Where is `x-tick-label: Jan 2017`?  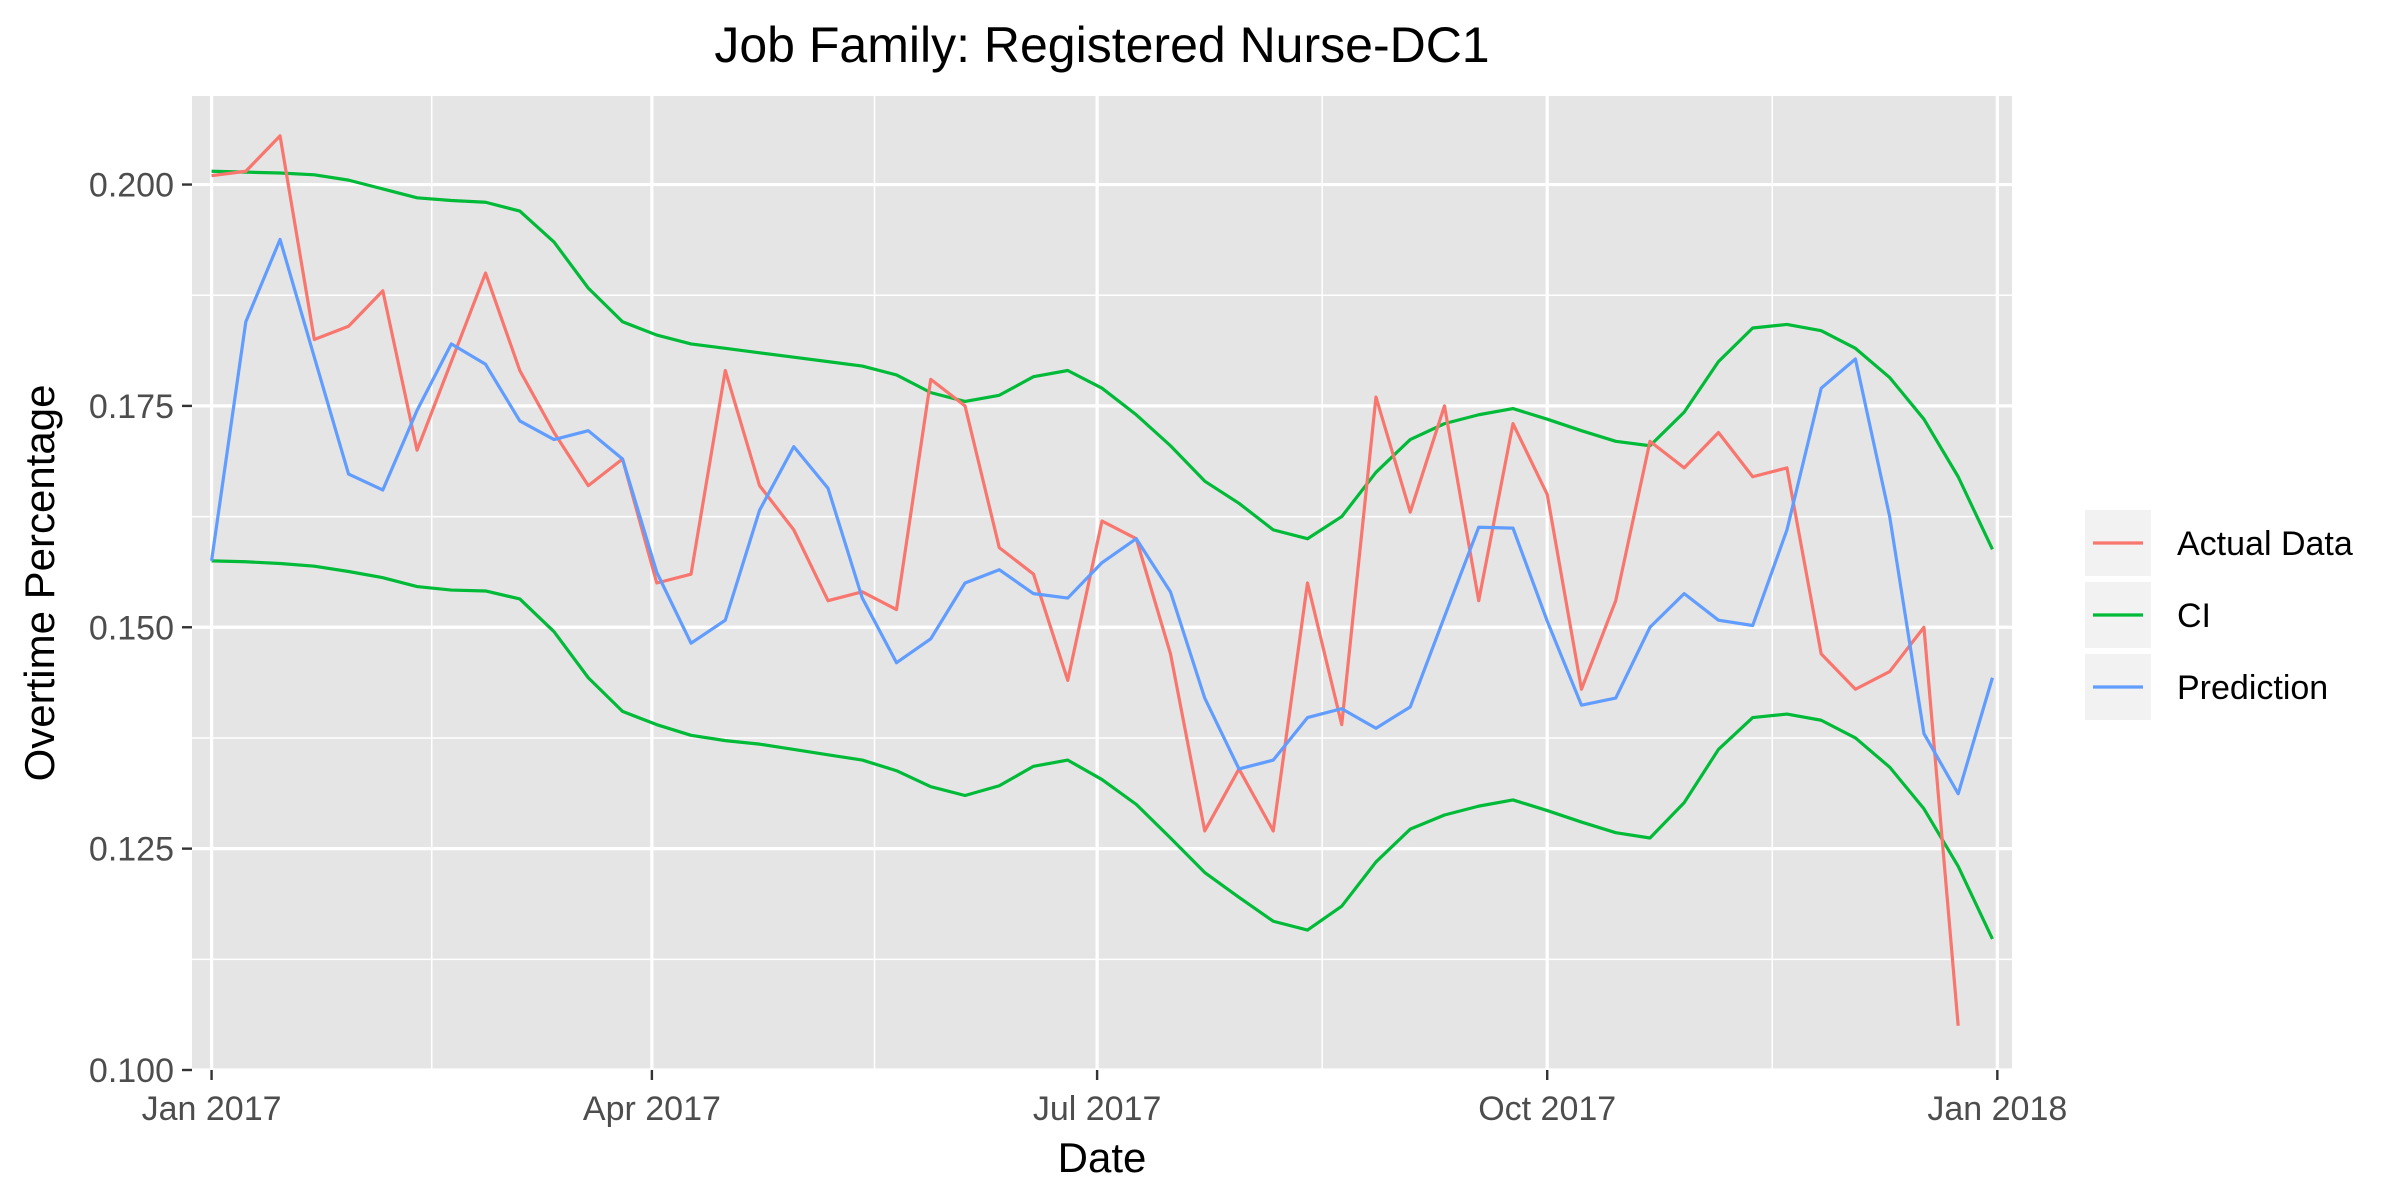
x-tick-label: Jan 2017 is located at coordinates (212, 1109).